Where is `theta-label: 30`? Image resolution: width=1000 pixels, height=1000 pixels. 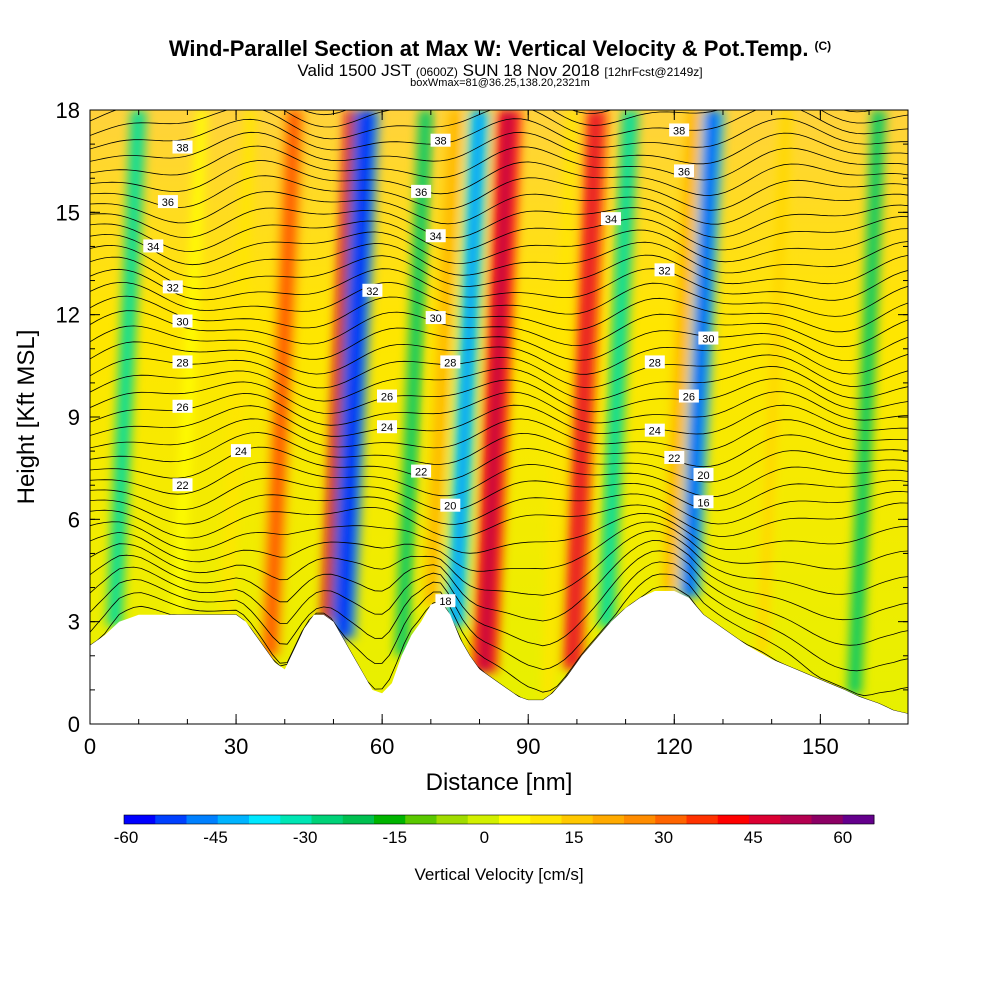
theta-label: 30 is located at coordinates (435, 318).